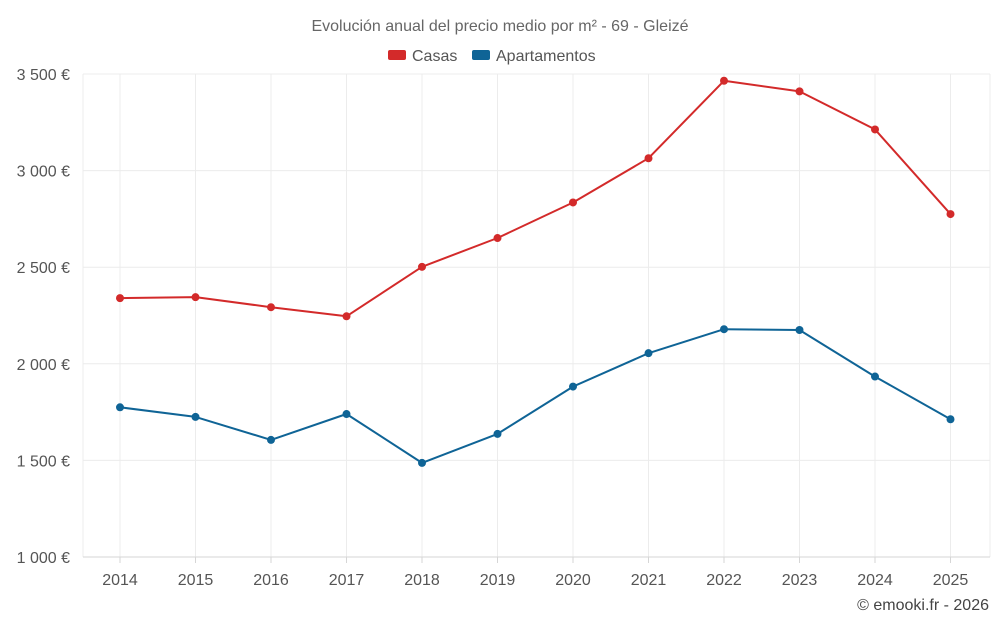  Describe the element at coordinates (800, 580) in the screenshot. I see `x-tick-label: 2023` at that location.